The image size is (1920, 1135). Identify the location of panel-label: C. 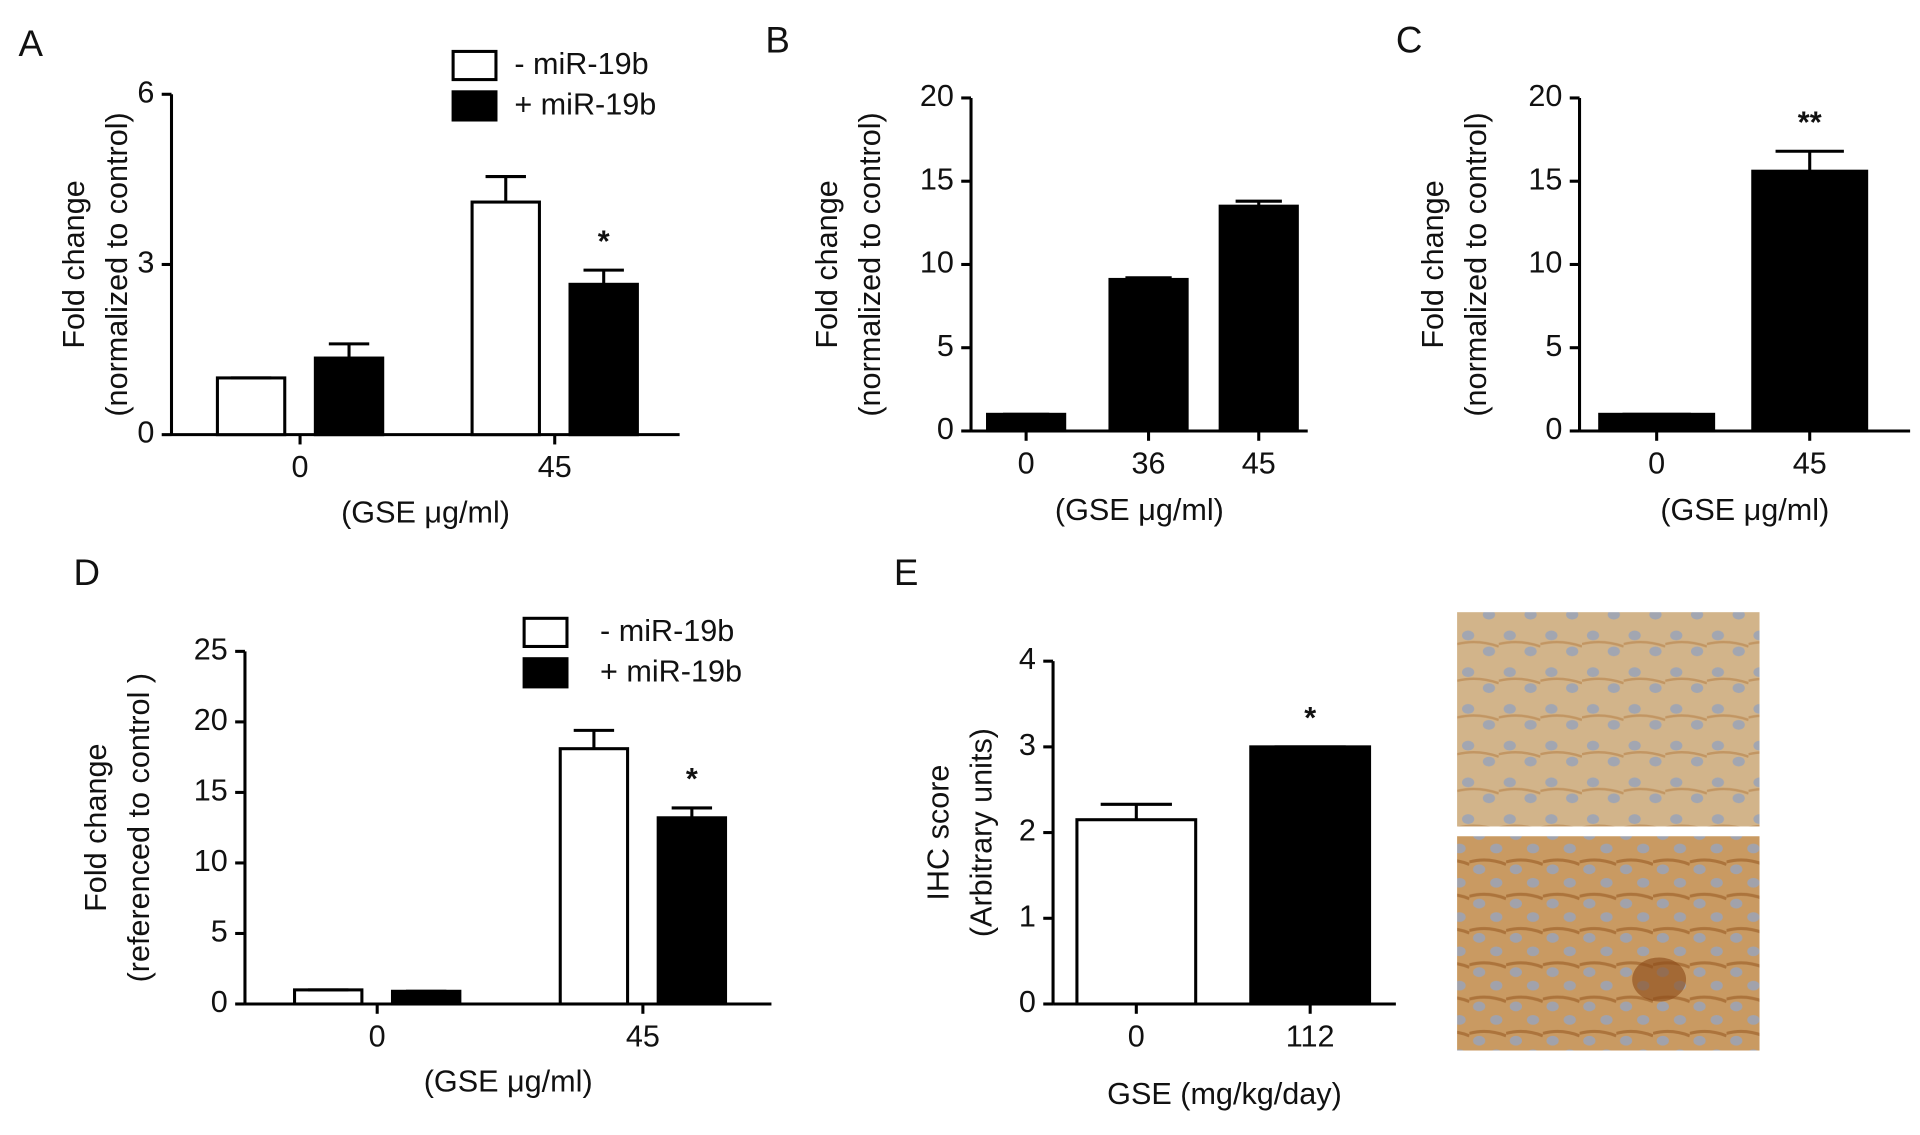
(1409, 40).